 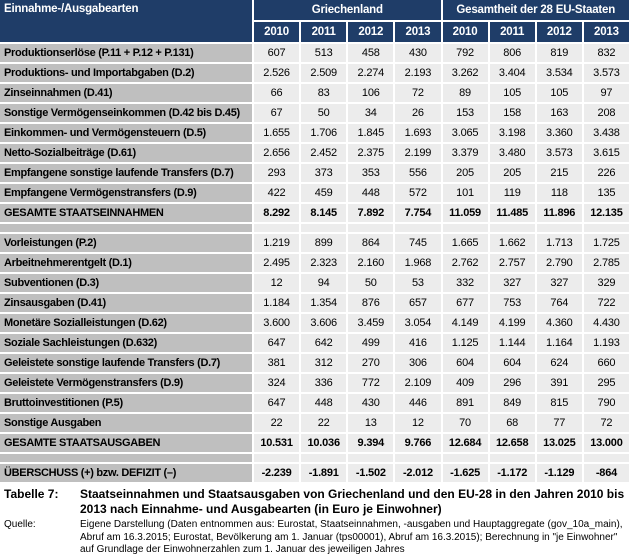 What do you see at coordinates (559, 213) in the screenshot?
I see `cell-value: 11.896` at bounding box center [559, 213].